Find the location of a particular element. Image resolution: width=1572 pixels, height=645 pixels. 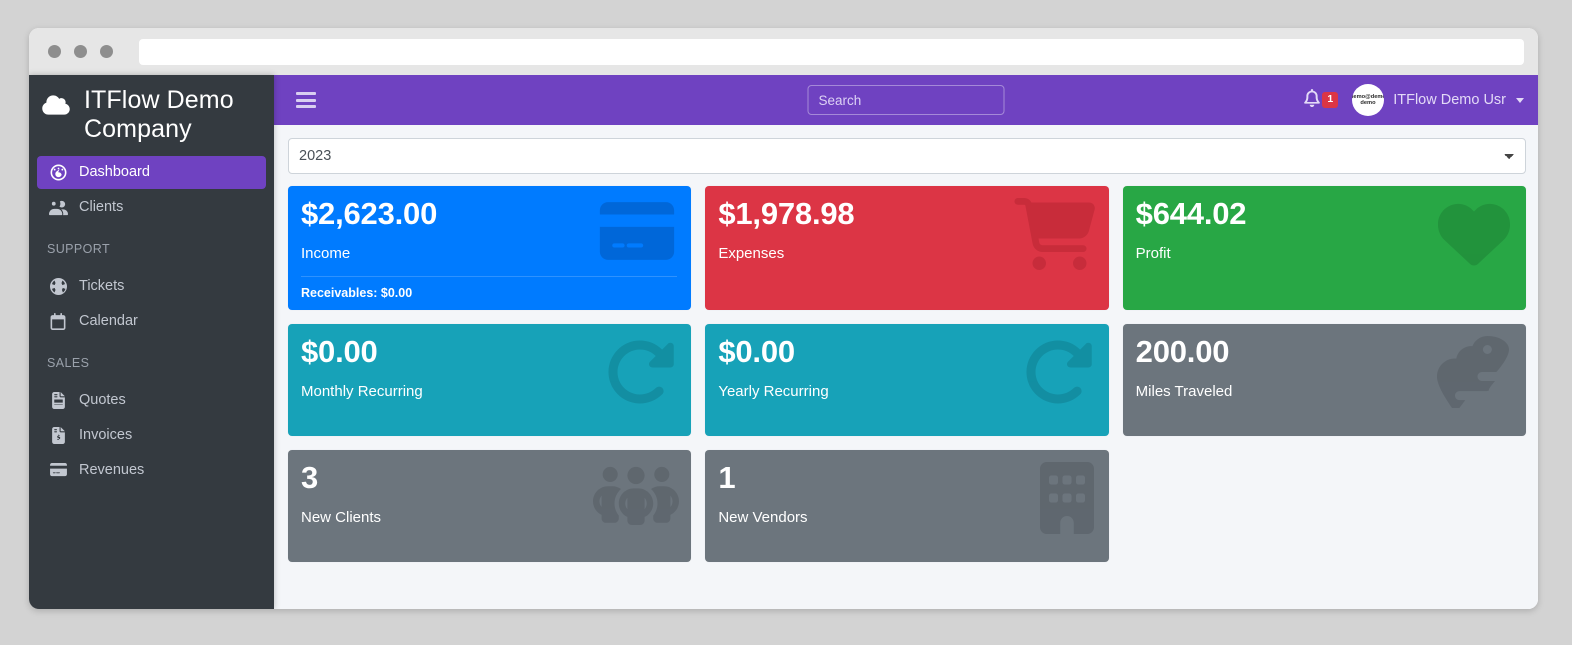

sidebar-nav-primary: Dashboard Clients is located at coordinates (151, 187).